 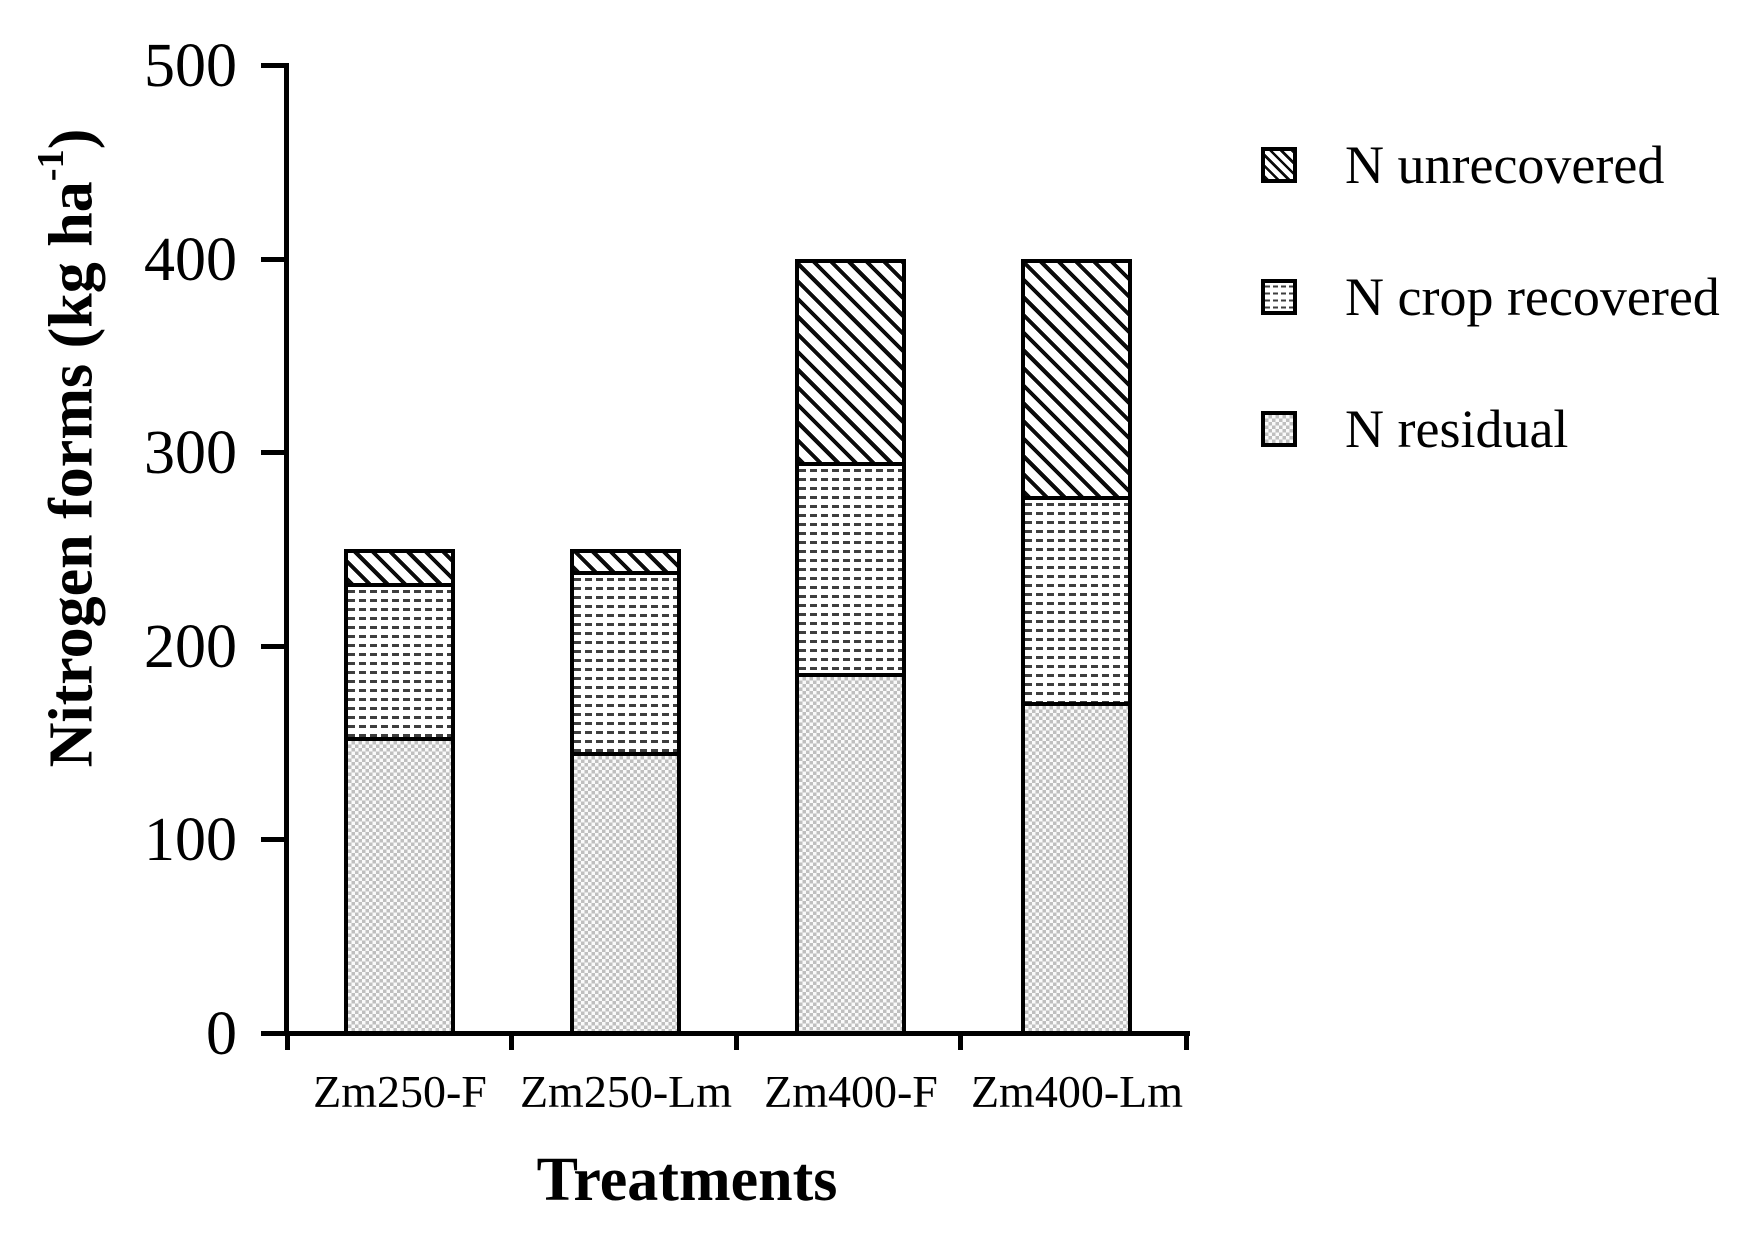 What do you see at coordinates (1457, 429) in the screenshot?
I see `legend-label: N residual` at bounding box center [1457, 429].